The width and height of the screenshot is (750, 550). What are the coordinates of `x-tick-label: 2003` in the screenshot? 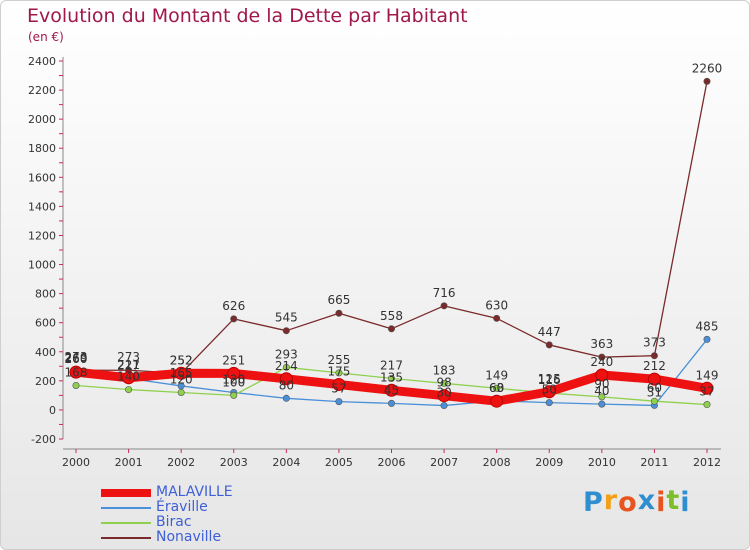 It's located at (234, 462).